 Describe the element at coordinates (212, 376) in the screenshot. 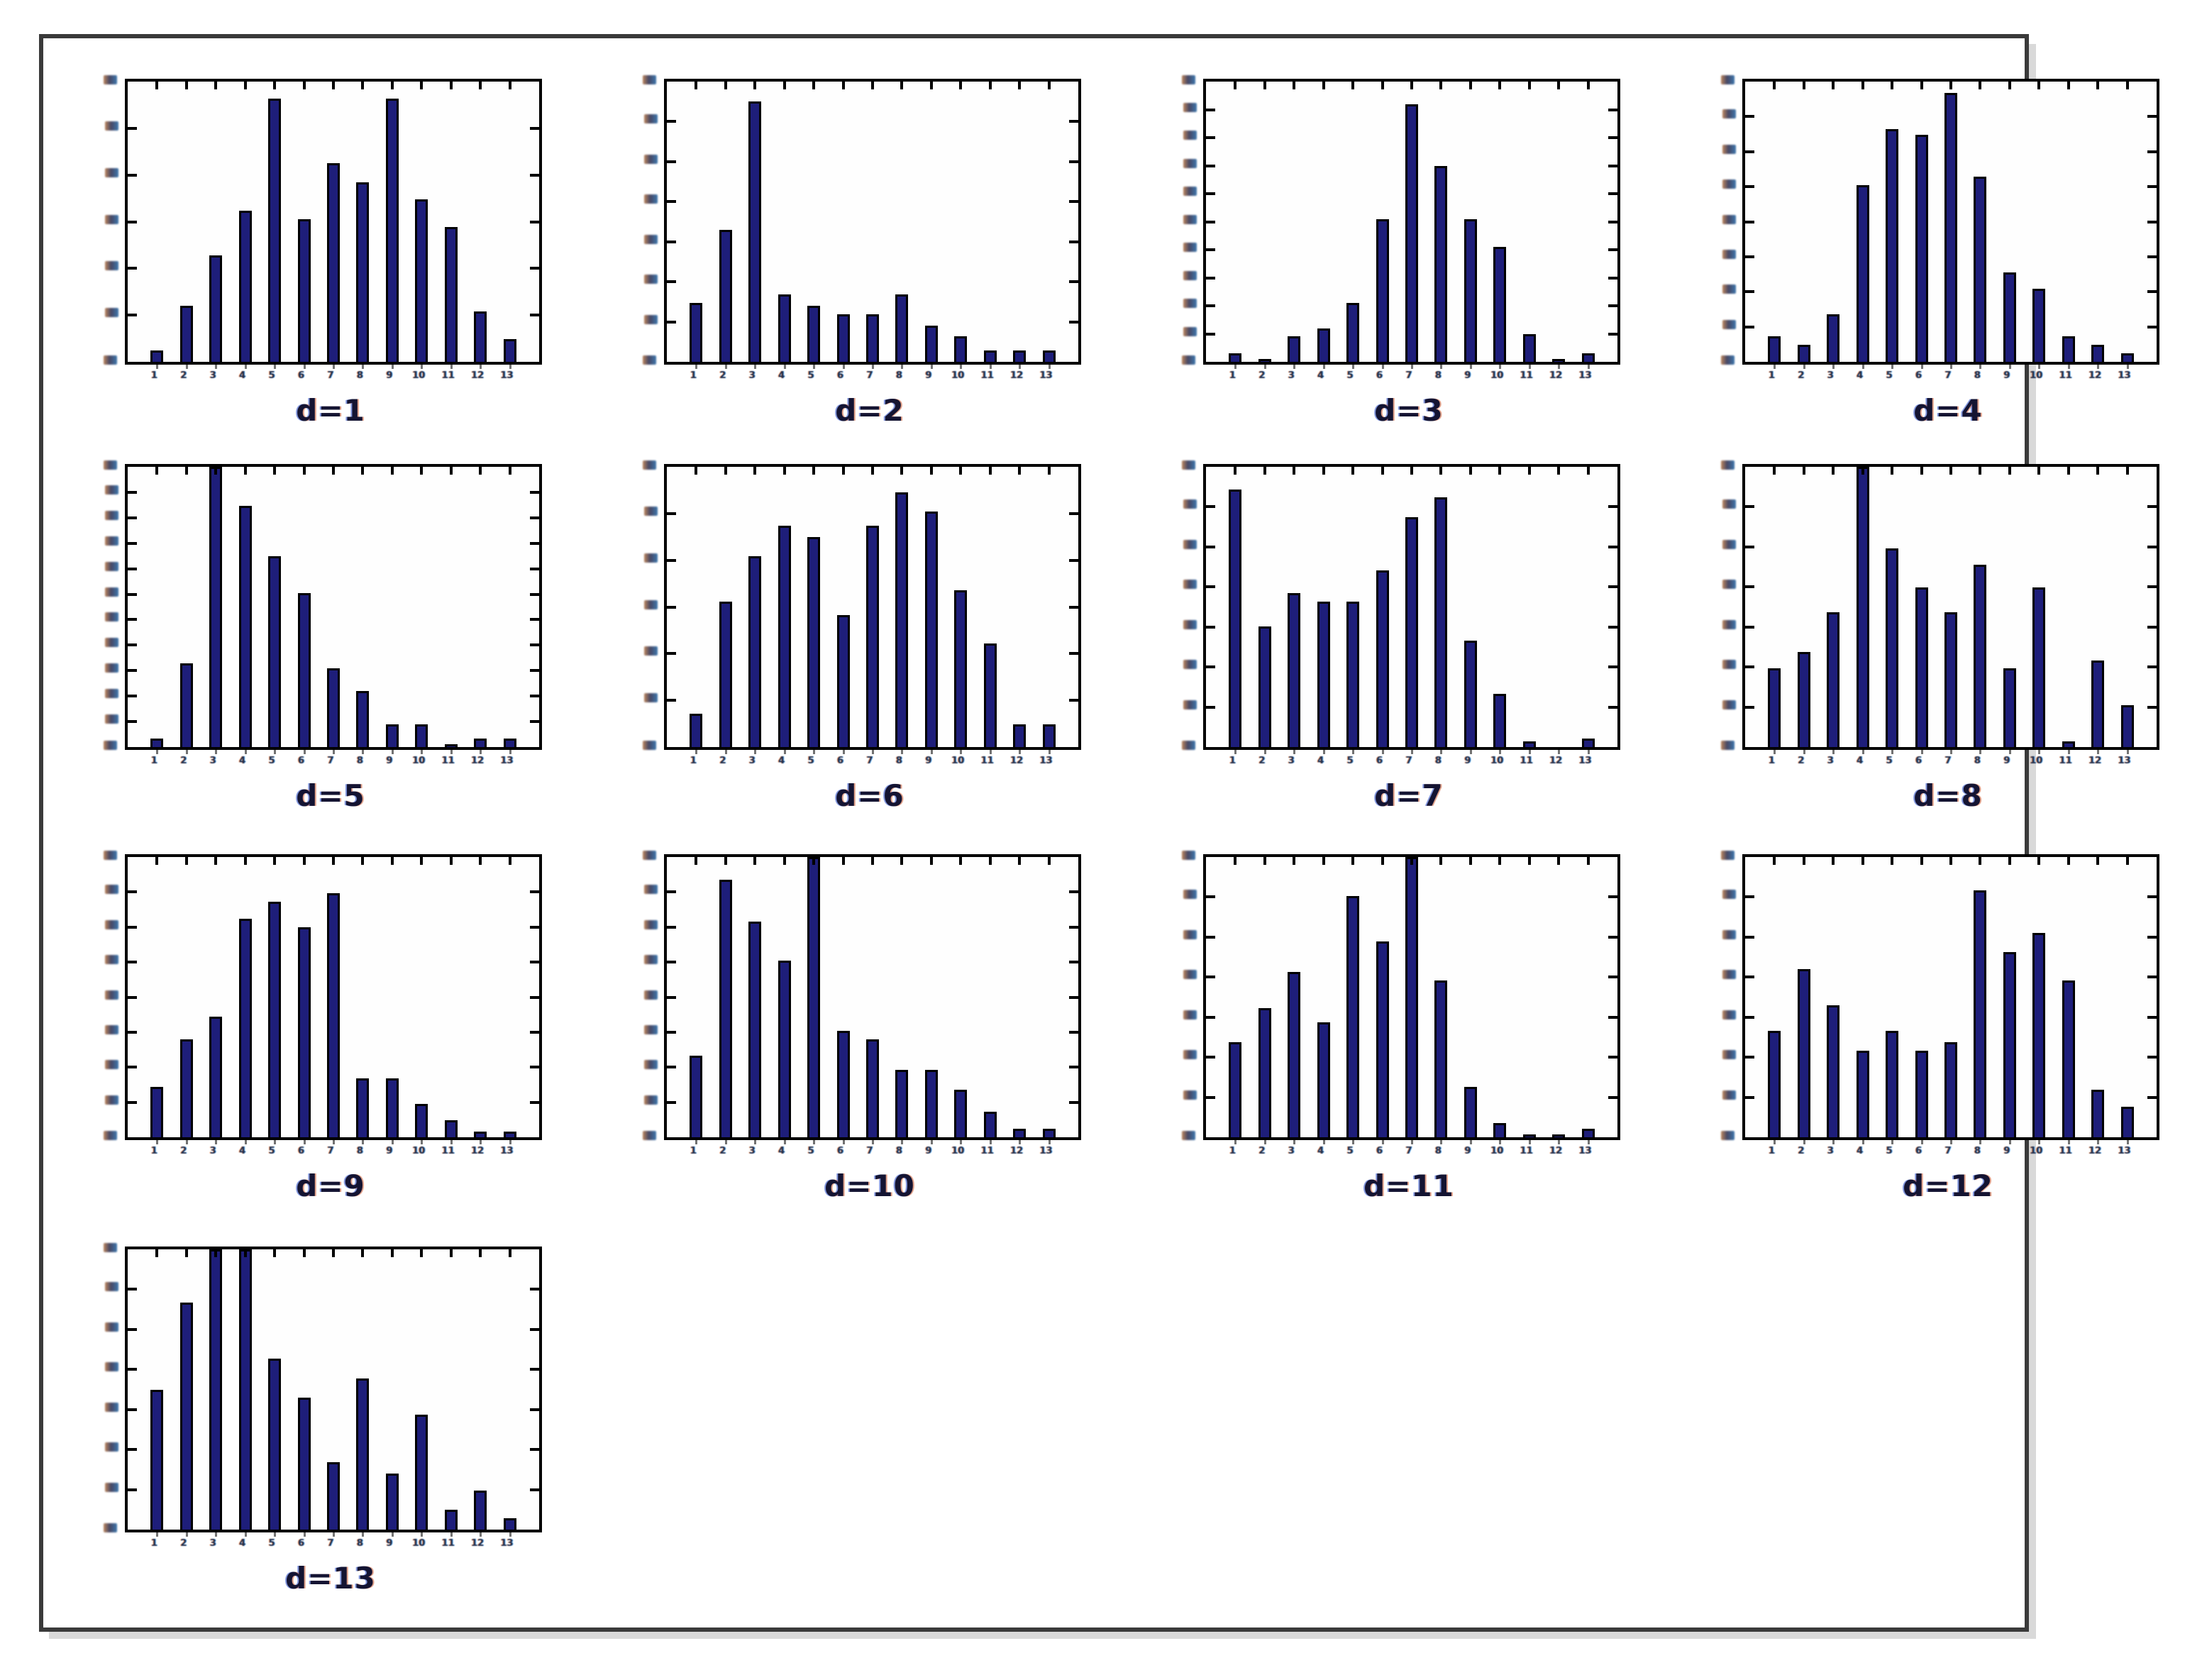

I see `x-tick-label: 3` at that location.